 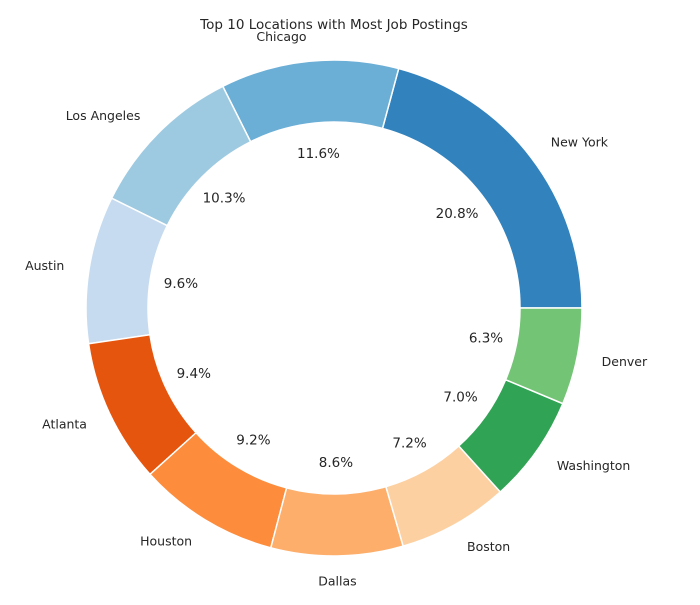 I want to click on percent-atlanta: 9.4%, so click(x=194, y=374).